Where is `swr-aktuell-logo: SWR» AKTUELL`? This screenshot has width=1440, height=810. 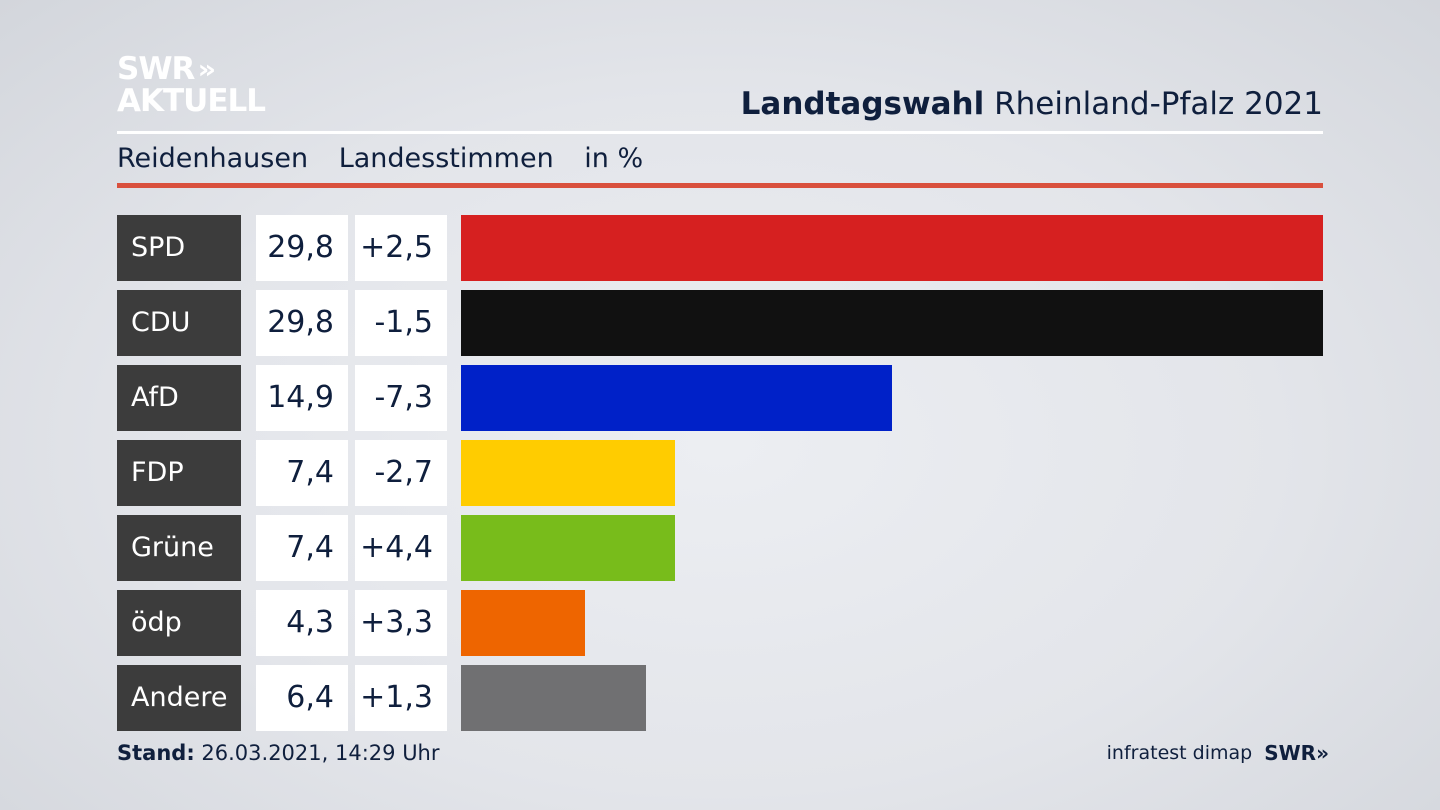 swr-aktuell-logo: SWR» AKTUELL is located at coordinates (191, 85).